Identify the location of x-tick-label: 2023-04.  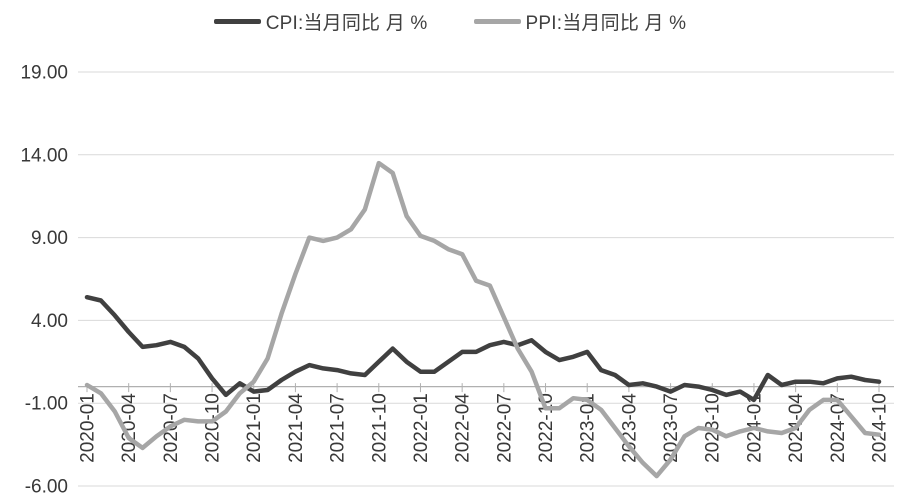
(629, 428).